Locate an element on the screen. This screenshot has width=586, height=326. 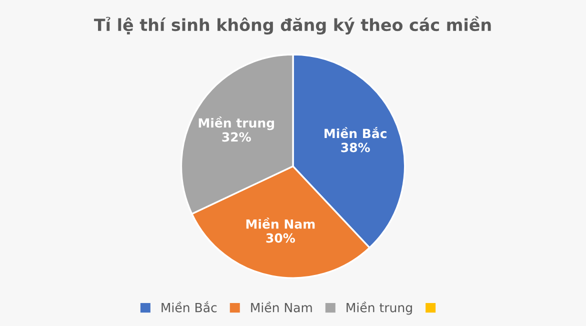
slice-label: Miền Bắc is located at coordinates (355, 132).